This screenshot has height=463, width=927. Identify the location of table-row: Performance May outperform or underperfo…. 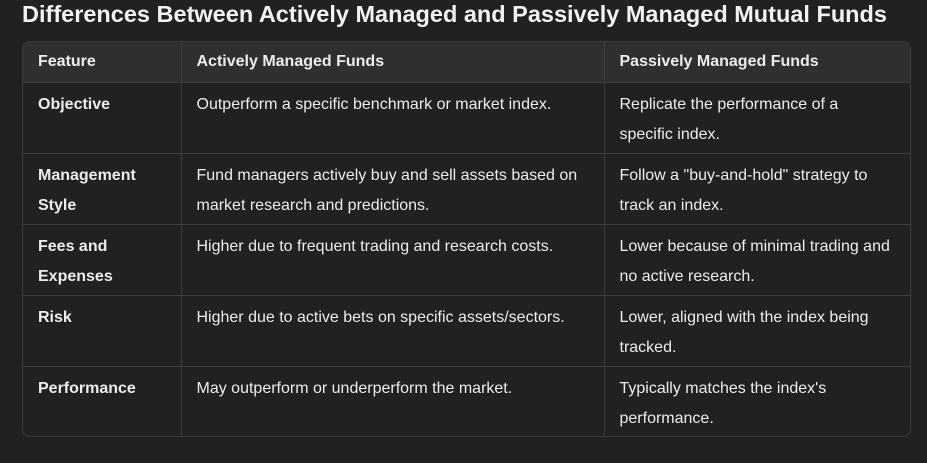
(466, 401).